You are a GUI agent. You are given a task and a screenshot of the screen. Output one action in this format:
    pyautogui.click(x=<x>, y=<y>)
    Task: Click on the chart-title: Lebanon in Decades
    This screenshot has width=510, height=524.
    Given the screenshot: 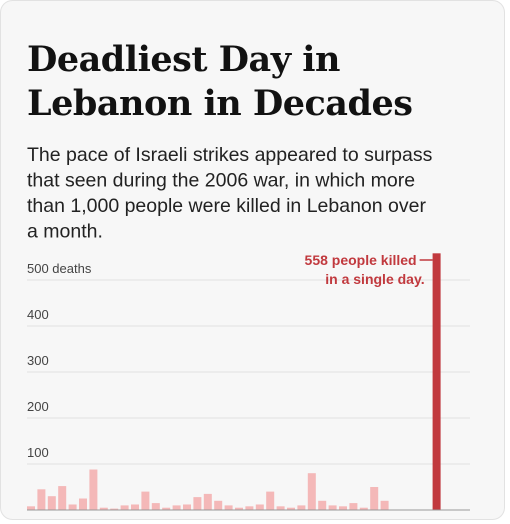 What is the action you would take?
    pyautogui.click(x=219, y=103)
    